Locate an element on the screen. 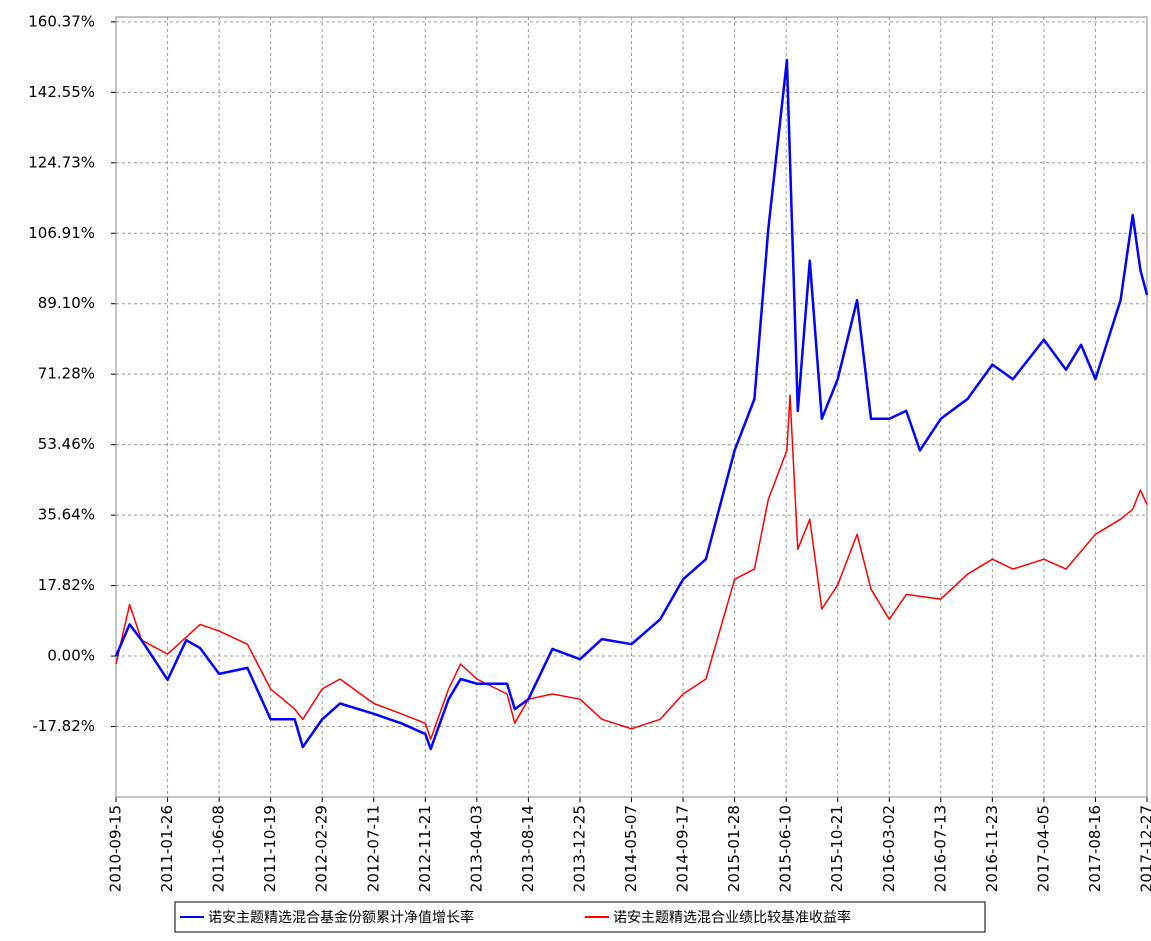 This screenshot has height=941, width=1151. x-tick-label: 2017-12-27 is located at coordinates (1144, 848).